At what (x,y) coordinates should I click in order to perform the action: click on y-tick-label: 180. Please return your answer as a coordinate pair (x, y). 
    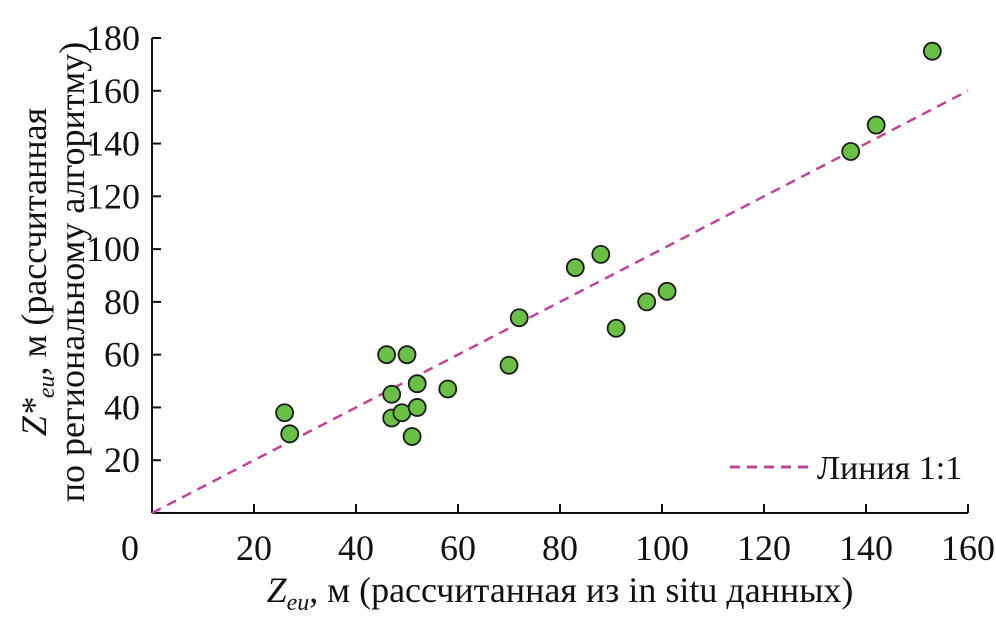
    Looking at the image, I should click on (113, 38).